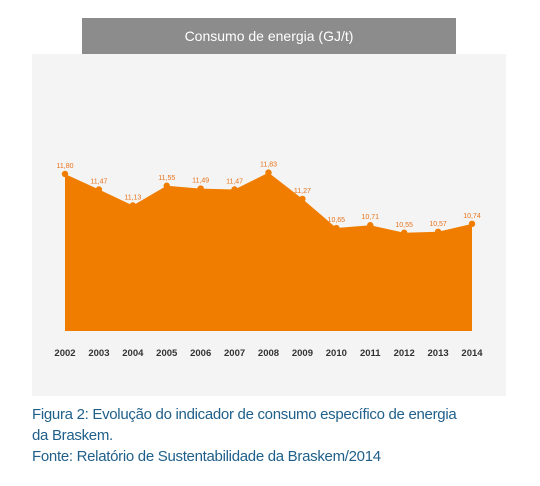  What do you see at coordinates (65, 174) in the screenshot?
I see `data-point-2002` at bounding box center [65, 174].